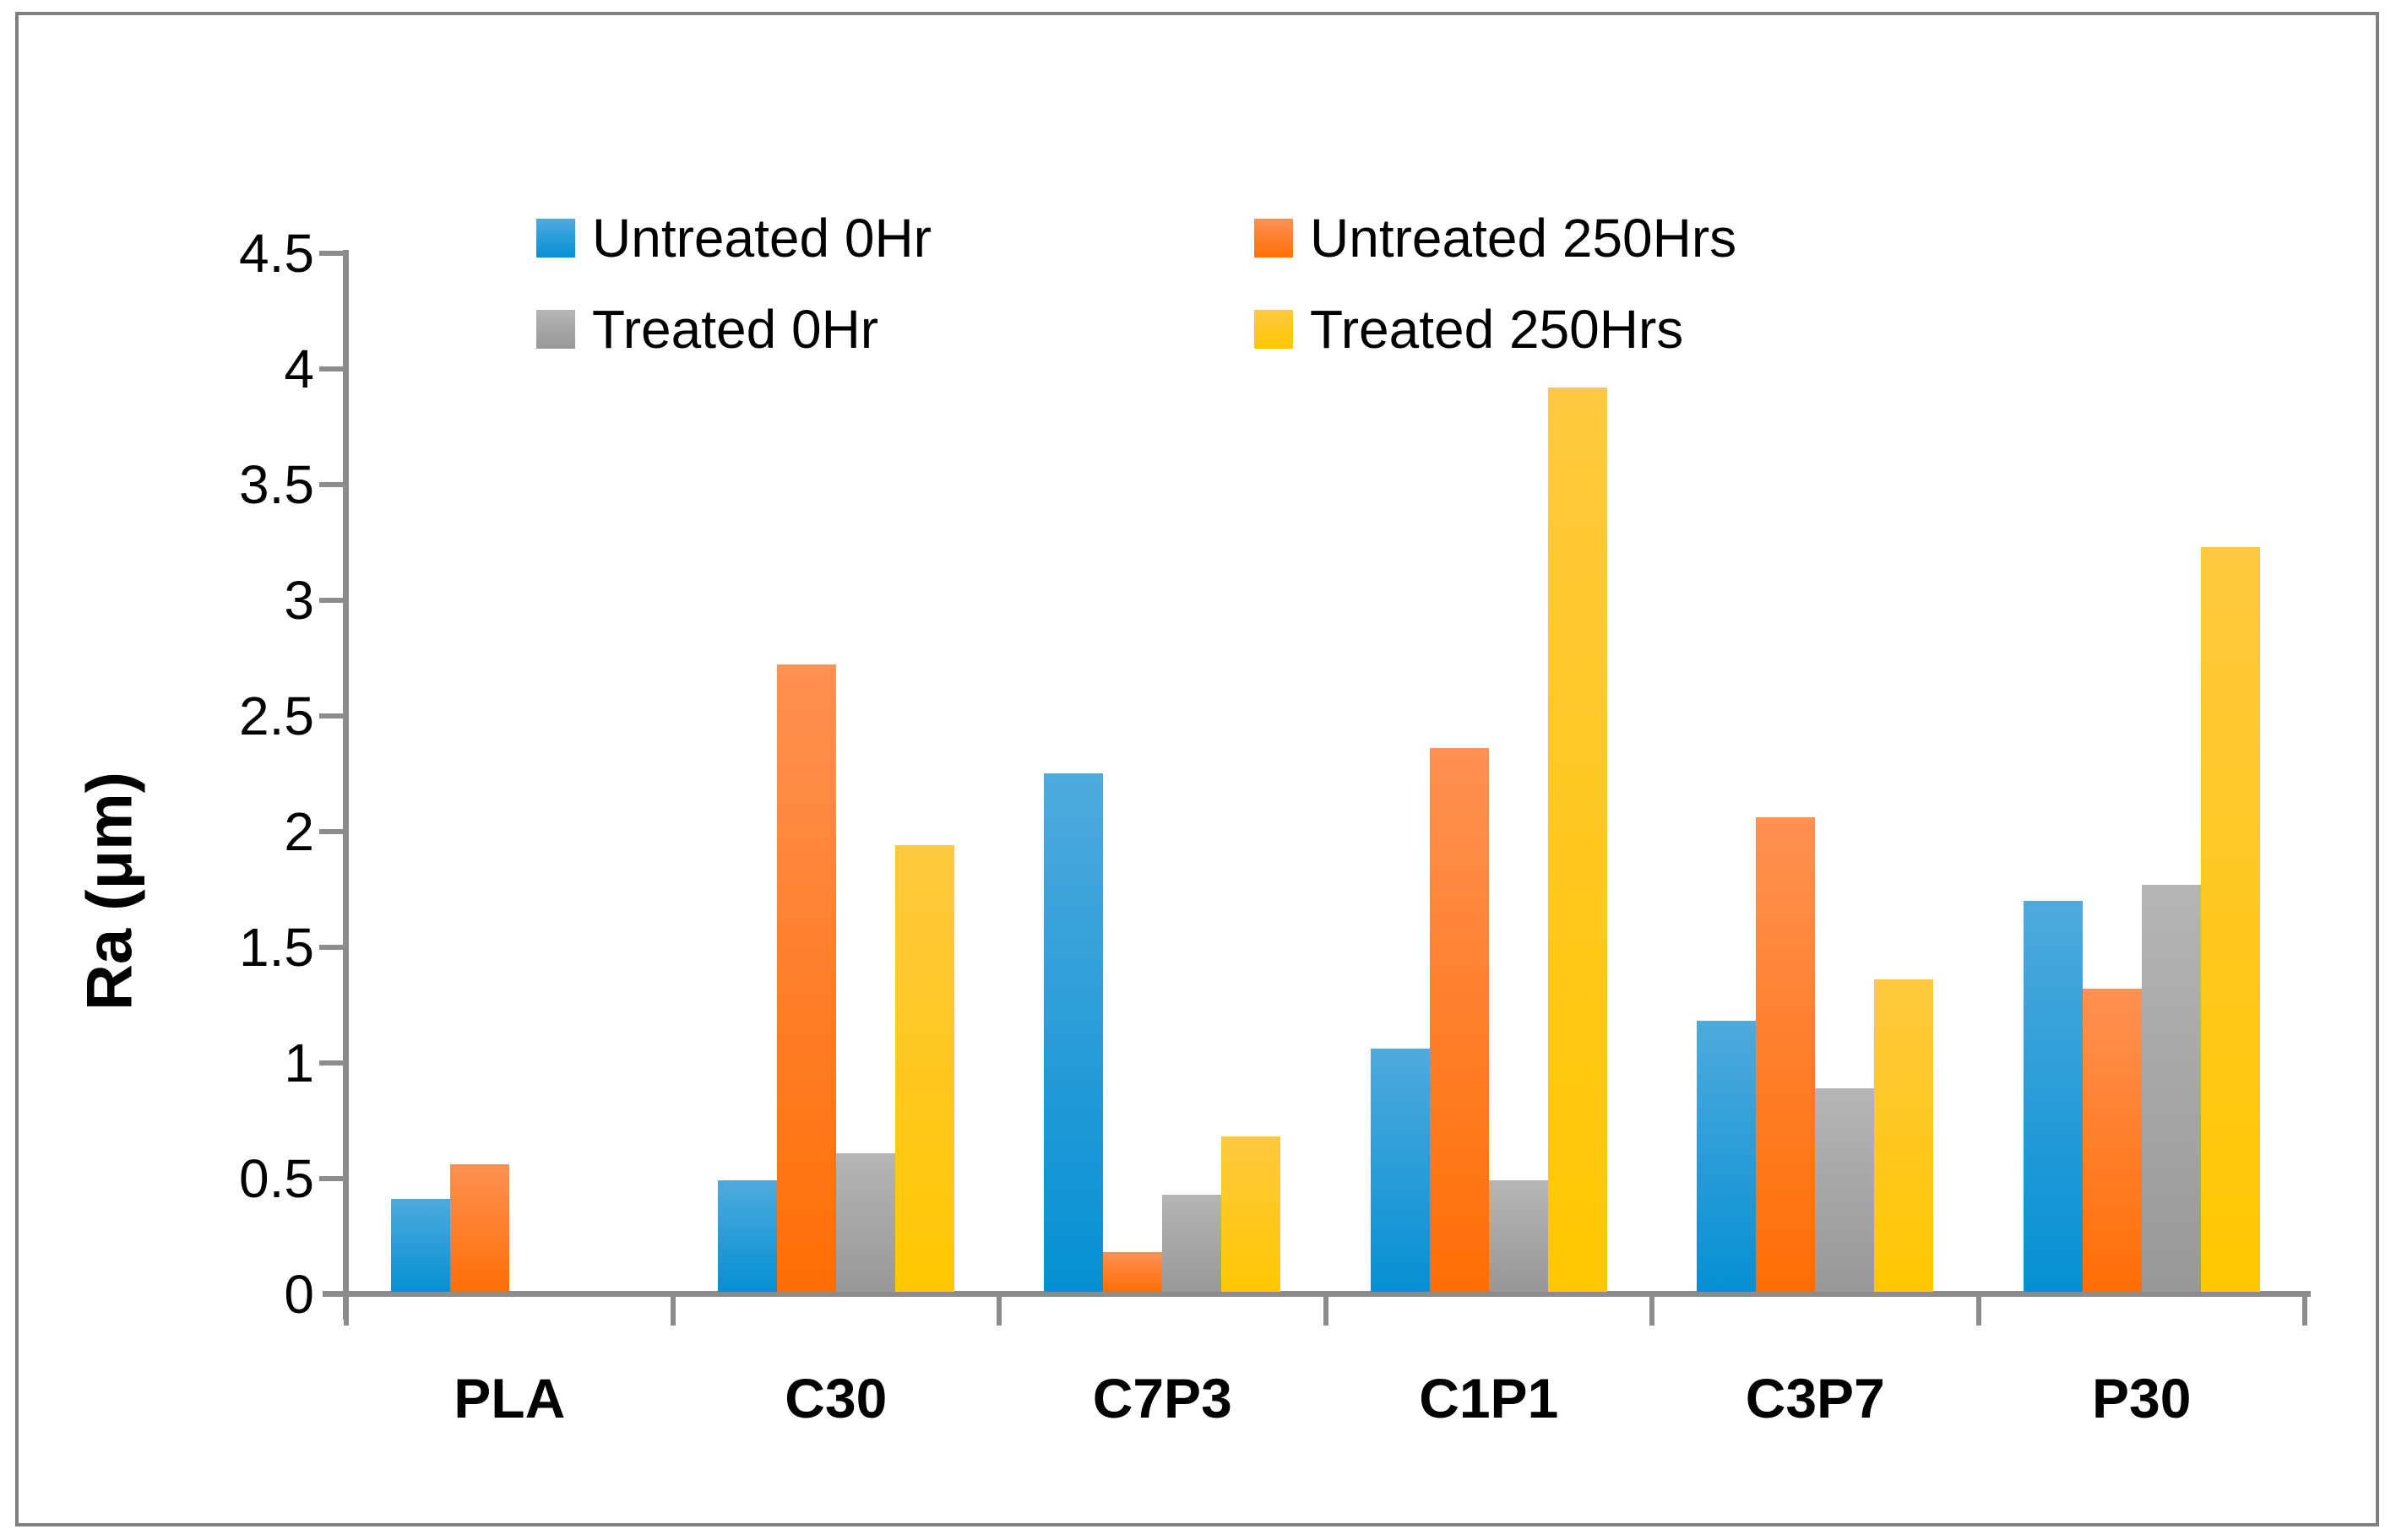 The image size is (2396, 1540). Describe the element at coordinates (1727, 1156) in the screenshot. I see `bar-untreated-0hr-c3p7` at that location.